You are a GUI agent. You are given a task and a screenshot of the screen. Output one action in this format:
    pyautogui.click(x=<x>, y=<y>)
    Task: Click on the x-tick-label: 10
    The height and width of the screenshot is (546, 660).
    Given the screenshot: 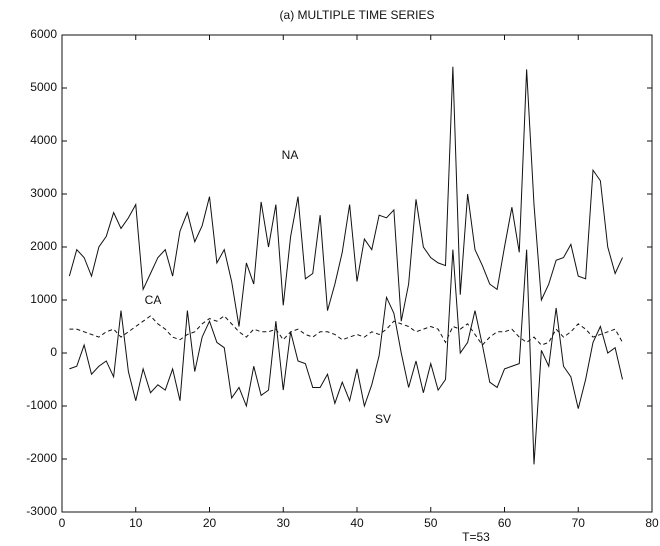 What is the action you would take?
    pyautogui.click(x=136, y=523)
    